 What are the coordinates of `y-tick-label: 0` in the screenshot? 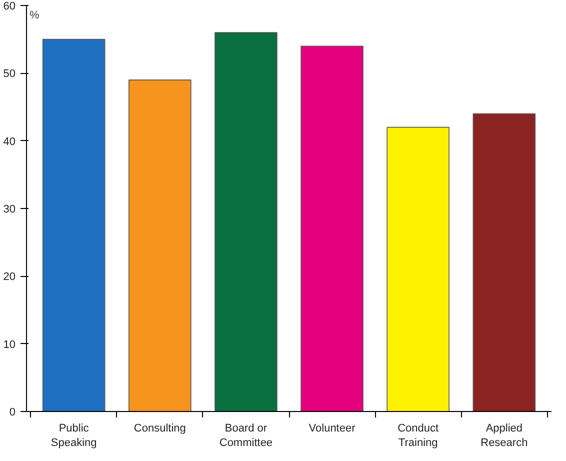 It's located at (12, 412).